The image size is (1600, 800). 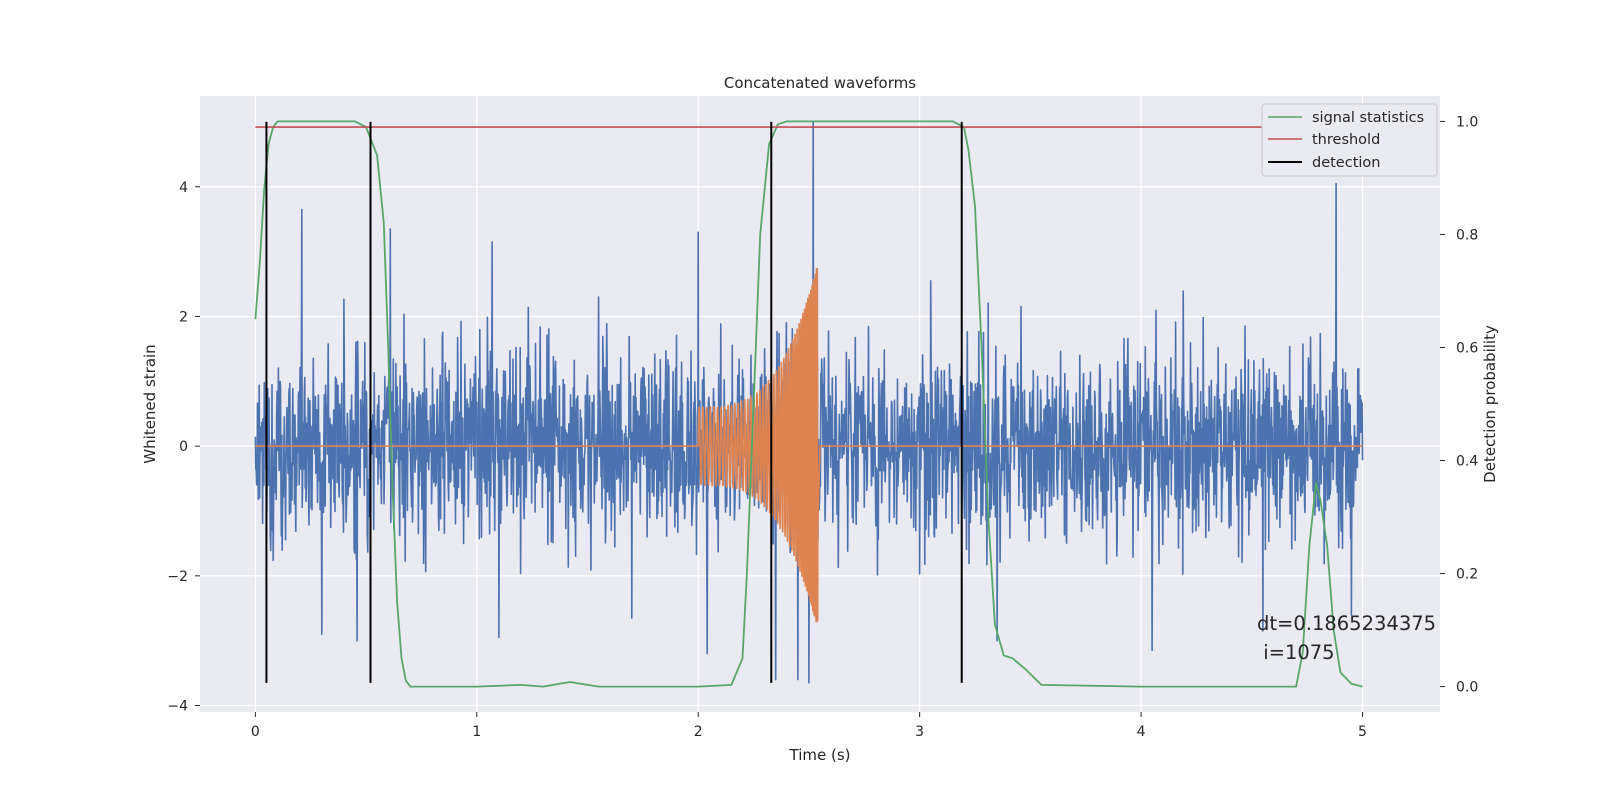 What do you see at coordinates (1467, 462) in the screenshot?
I see `y2-tick-label: 0.4` at bounding box center [1467, 462].